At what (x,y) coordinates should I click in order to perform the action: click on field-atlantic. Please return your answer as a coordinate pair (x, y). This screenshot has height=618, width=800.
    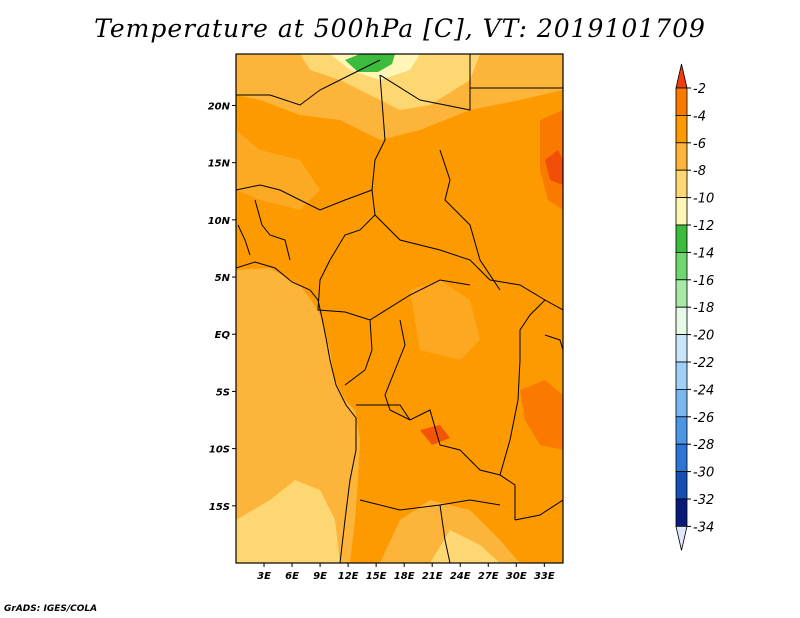
    Looking at the image, I should click on (298, 415).